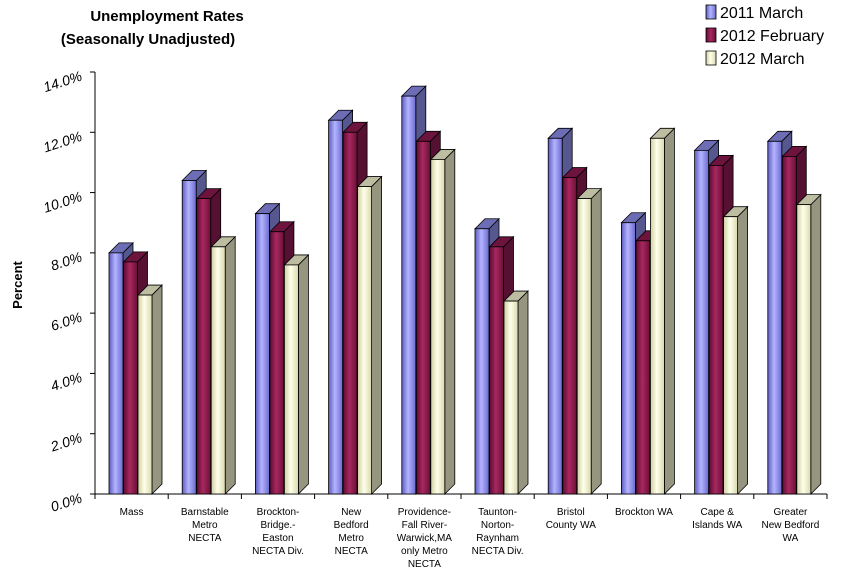 The height and width of the screenshot is (581, 848). I want to click on chart-title-line-2: (Seasonally Unadjusted), so click(148, 39).